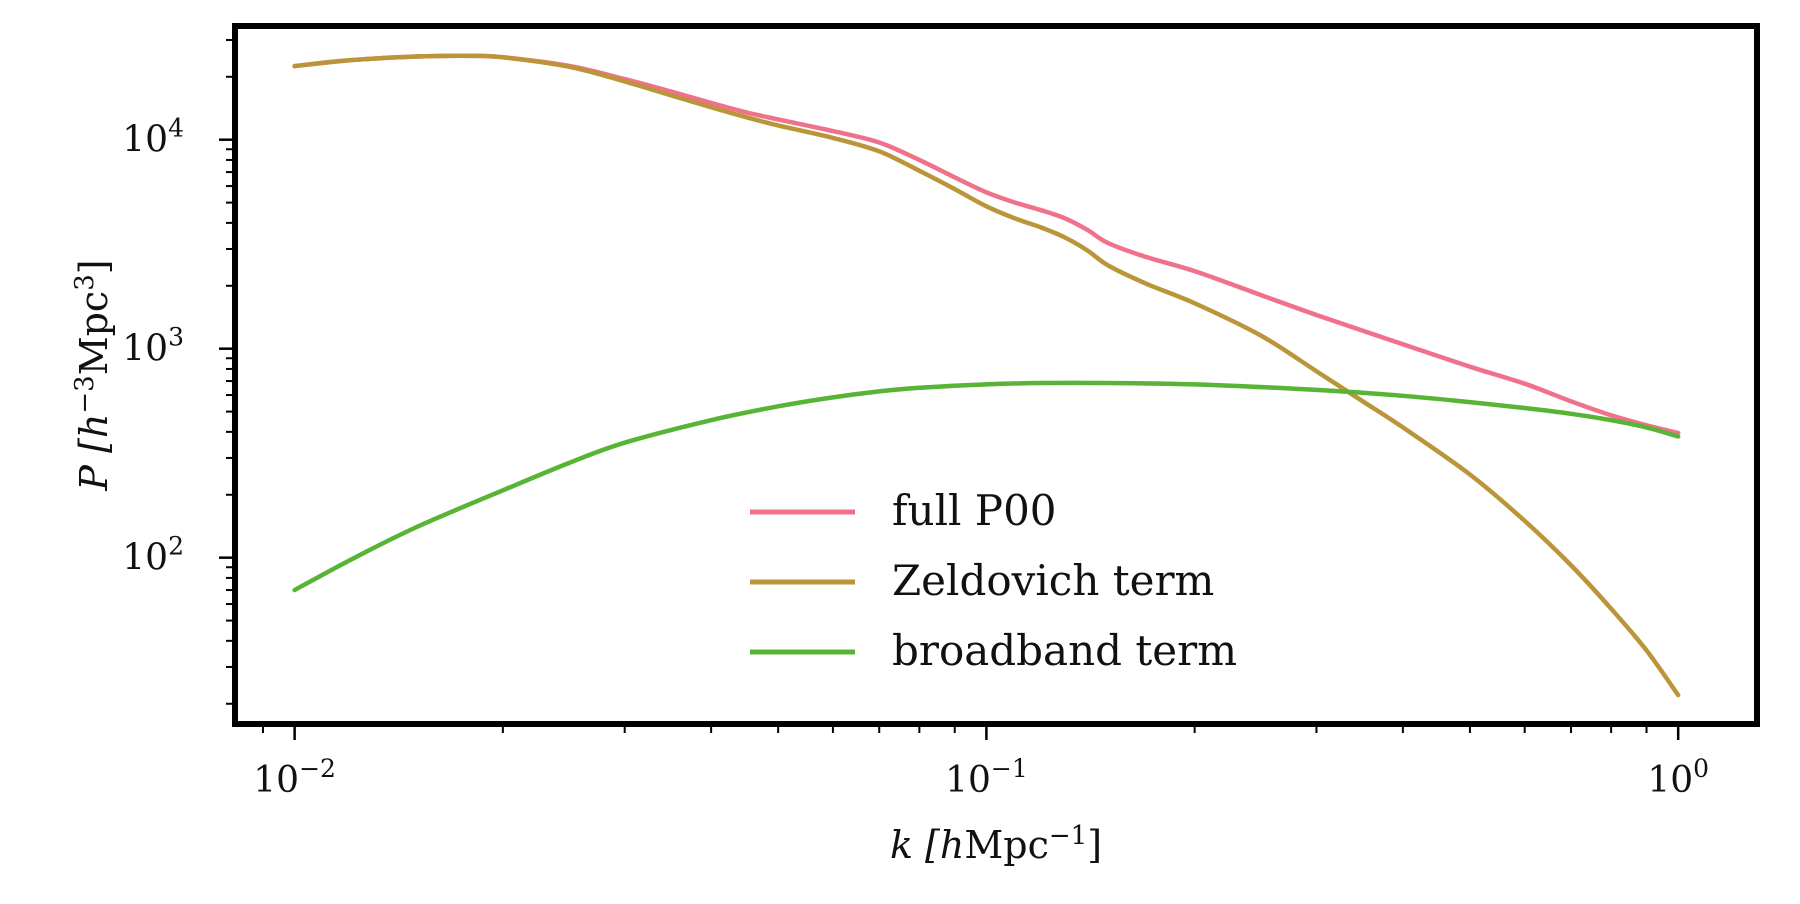 The width and height of the screenshot is (1800, 904). What do you see at coordinates (1094, 845) in the screenshot?
I see `x-label-end: ]` at bounding box center [1094, 845].